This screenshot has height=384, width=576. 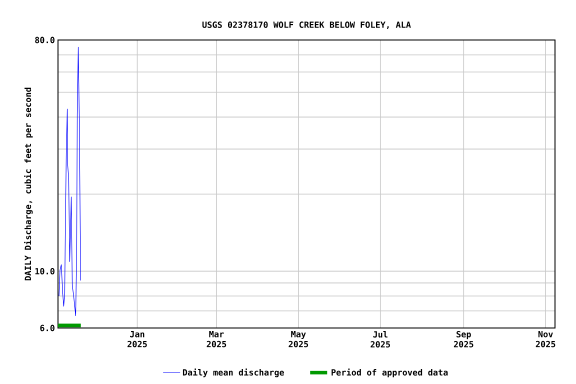 What do you see at coordinates (298, 339) in the screenshot?
I see `x-tick-label: May 2025` at bounding box center [298, 339].